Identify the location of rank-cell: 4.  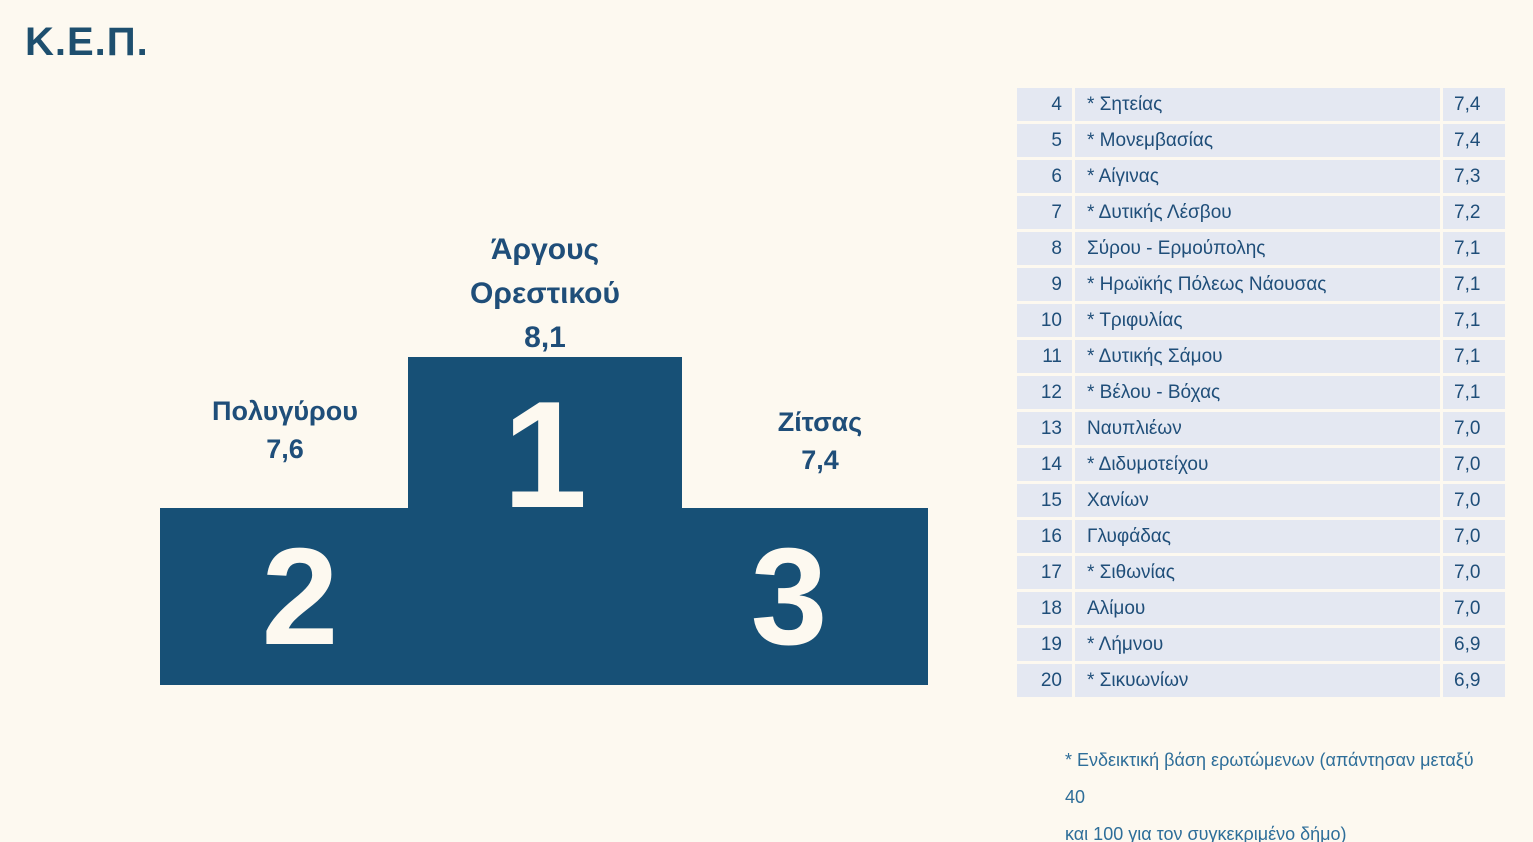
(1044, 104).